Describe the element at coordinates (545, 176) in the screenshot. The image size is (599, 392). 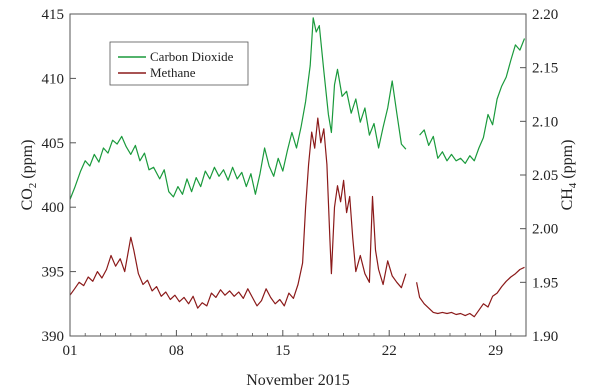
I see `y-right-tick-label: 2.05` at that location.